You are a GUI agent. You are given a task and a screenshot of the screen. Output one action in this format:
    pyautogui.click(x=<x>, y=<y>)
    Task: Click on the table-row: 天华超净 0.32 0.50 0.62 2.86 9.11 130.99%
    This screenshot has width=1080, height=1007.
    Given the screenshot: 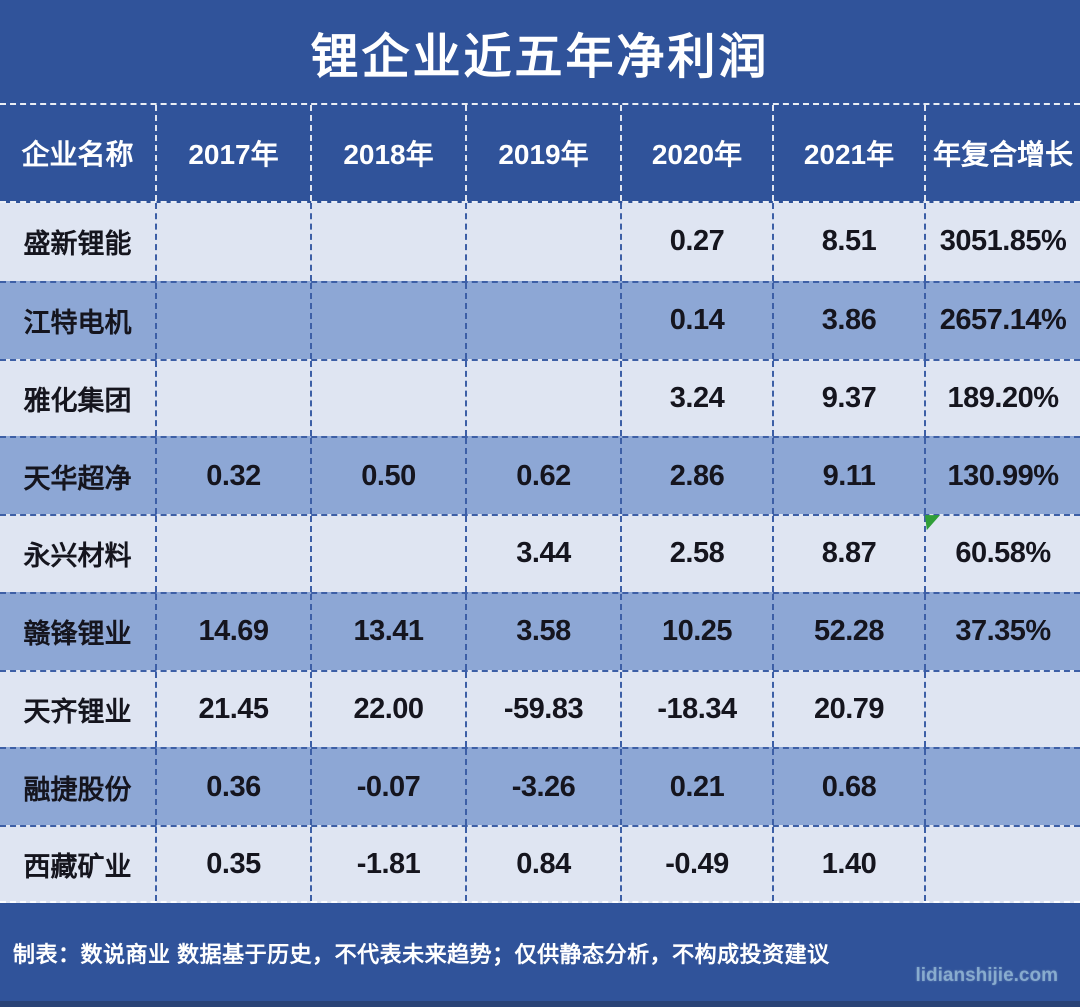 What is the action you would take?
    pyautogui.click(x=540, y=475)
    